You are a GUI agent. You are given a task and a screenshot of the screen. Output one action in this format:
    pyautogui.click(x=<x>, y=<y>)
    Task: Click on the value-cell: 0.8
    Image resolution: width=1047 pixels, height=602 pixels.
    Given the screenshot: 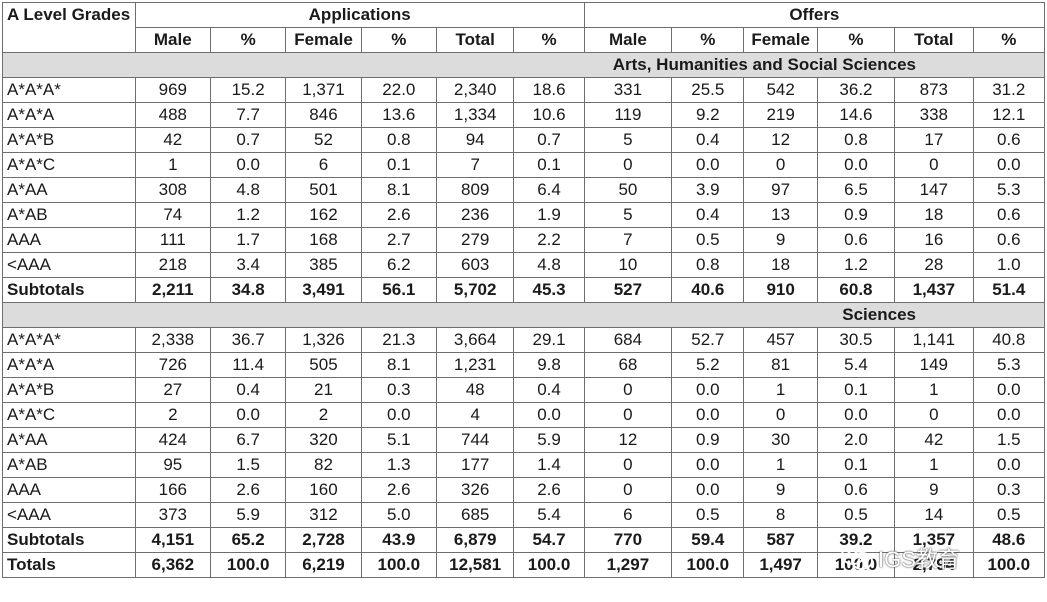 What is the action you would take?
    pyautogui.click(x=856, y=140)
    